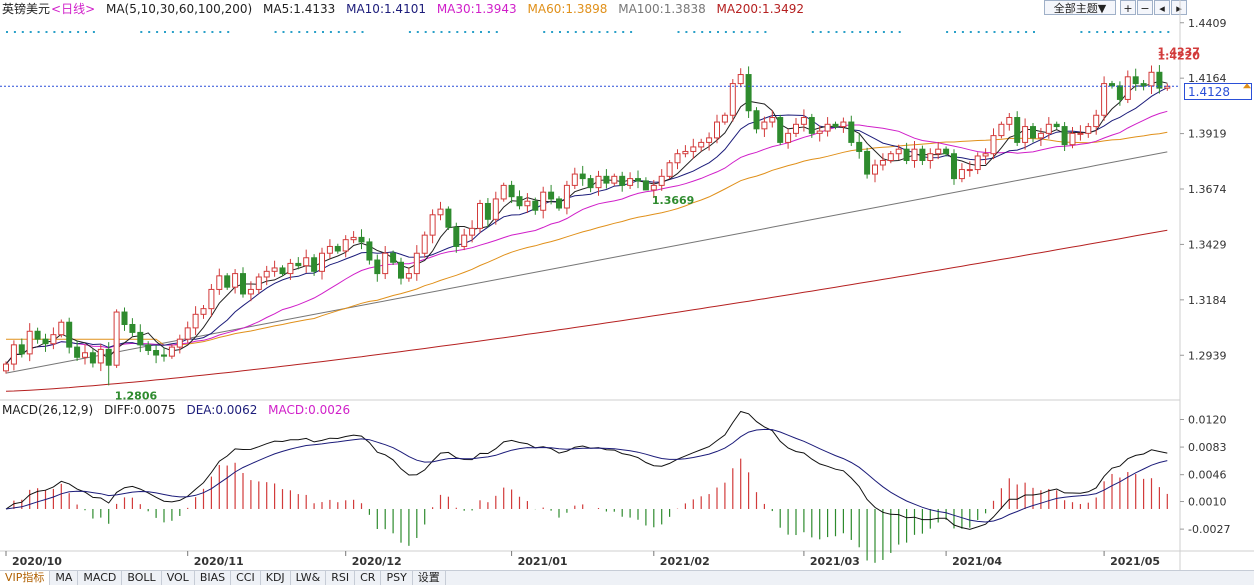 The image size is (1254, 585). Describe the element at coordinates (1207, 355) in the screenshot. I see `price-tick-label: 1.2939` at that location.